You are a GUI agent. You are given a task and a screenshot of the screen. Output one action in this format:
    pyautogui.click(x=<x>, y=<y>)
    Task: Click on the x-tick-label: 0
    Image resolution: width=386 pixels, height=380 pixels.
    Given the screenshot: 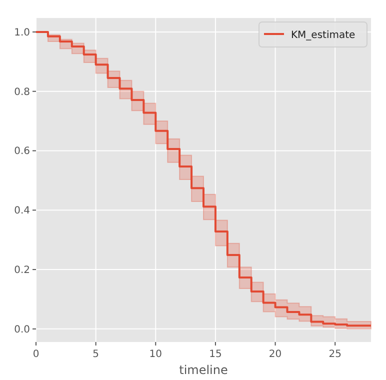 What is the action you would take?
    pyautogui.click(x=36, y=354)
    